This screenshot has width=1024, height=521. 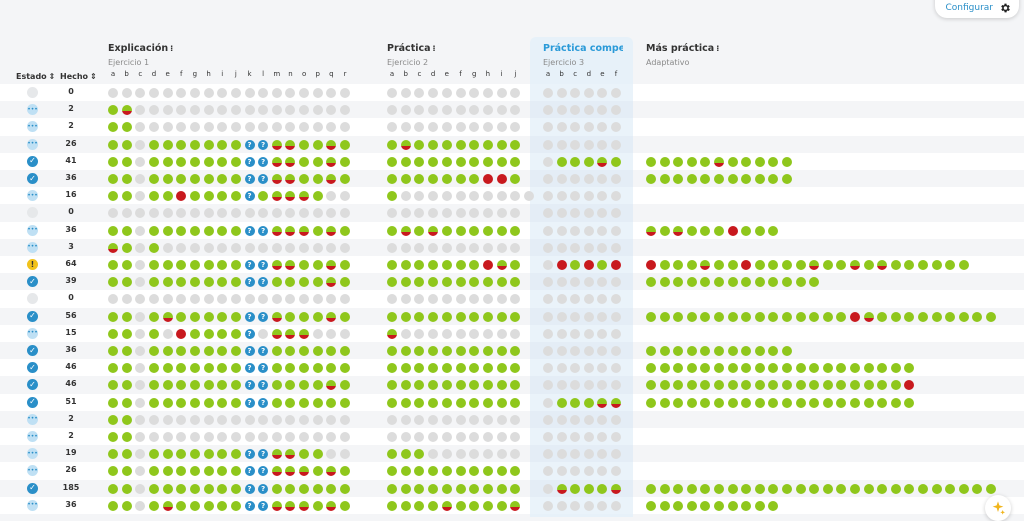 What do you see at coordinates (512, 196) in the screenshot?
I see `table-row: ••• 16?` at bounding box center [512, 196].